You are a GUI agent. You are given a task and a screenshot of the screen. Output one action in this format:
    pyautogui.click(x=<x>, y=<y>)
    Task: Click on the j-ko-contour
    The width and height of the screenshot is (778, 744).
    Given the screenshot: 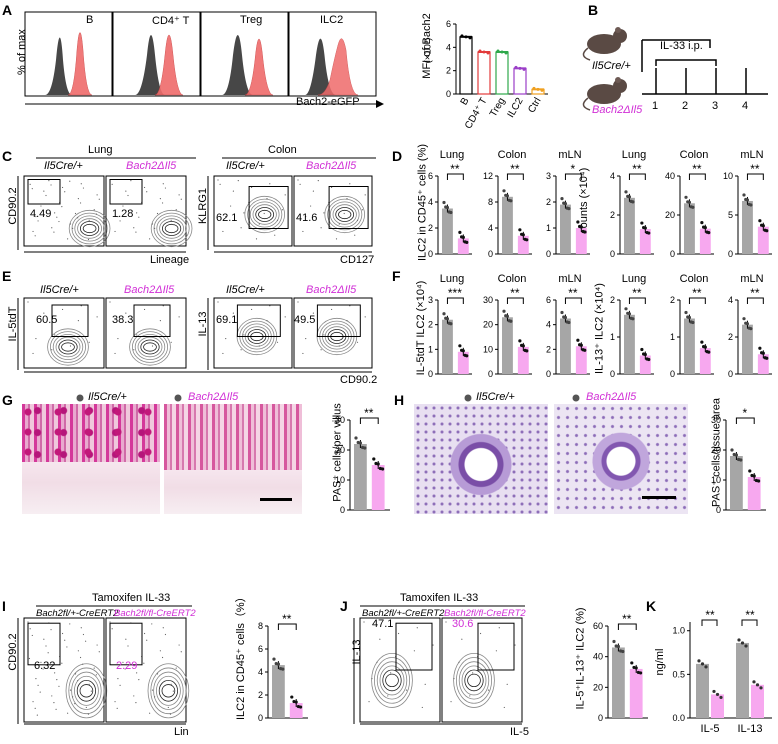 What is the action you would take?
    pyautogui.click(x=474, y=680)
    